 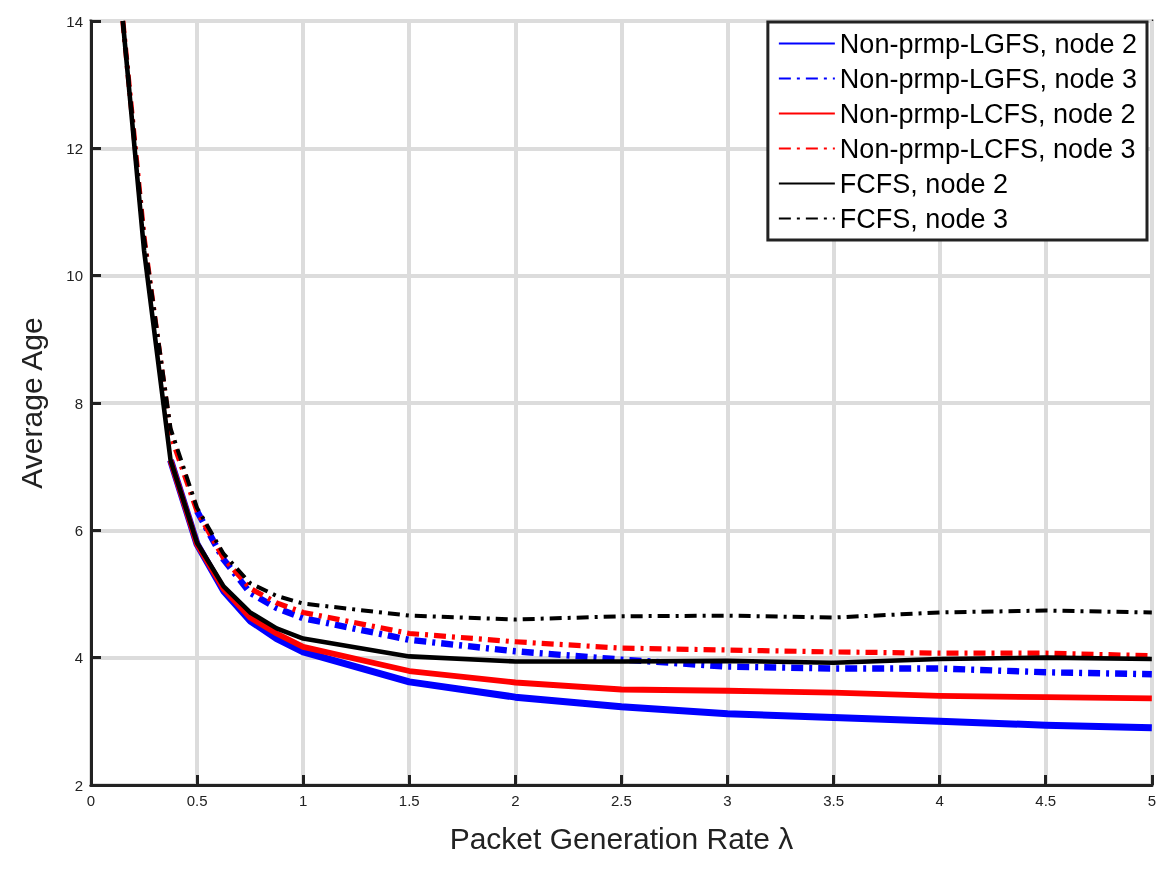 I want to click on y-tick-label: 12, so click(x=74, y=148).